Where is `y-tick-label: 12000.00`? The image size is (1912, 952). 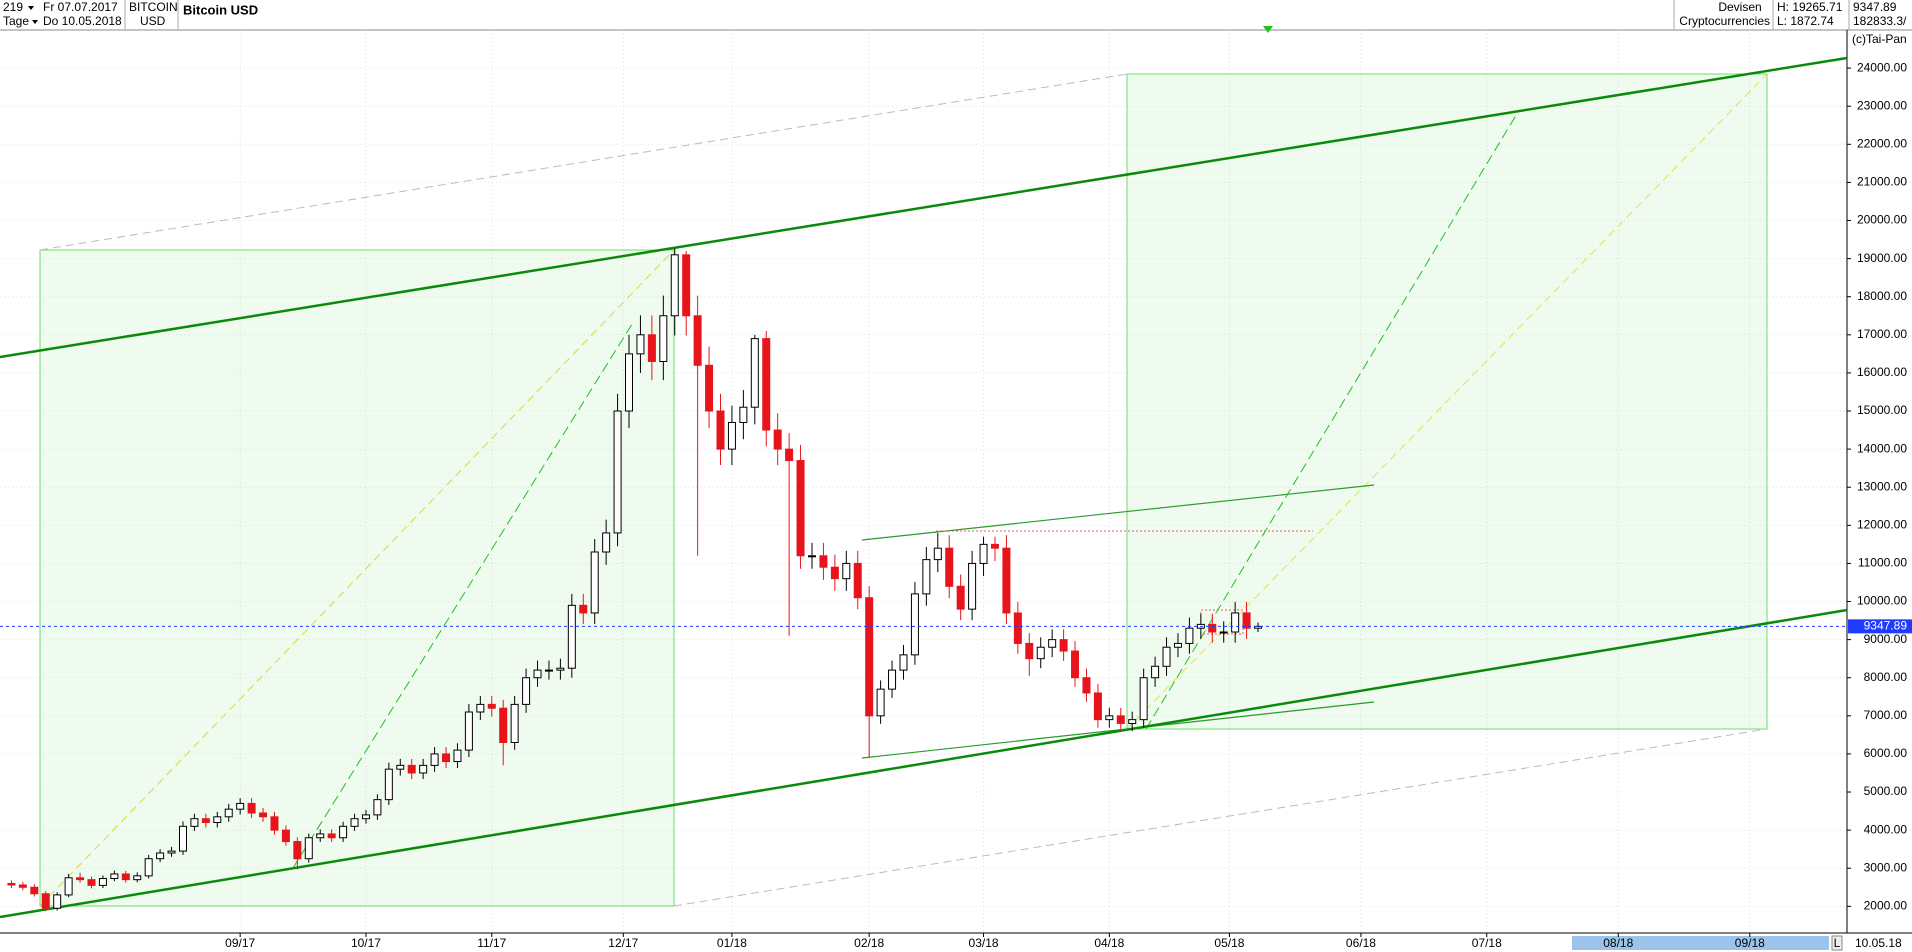 y-tick-label: 12000.00 is located at coordinates (1882, 524).